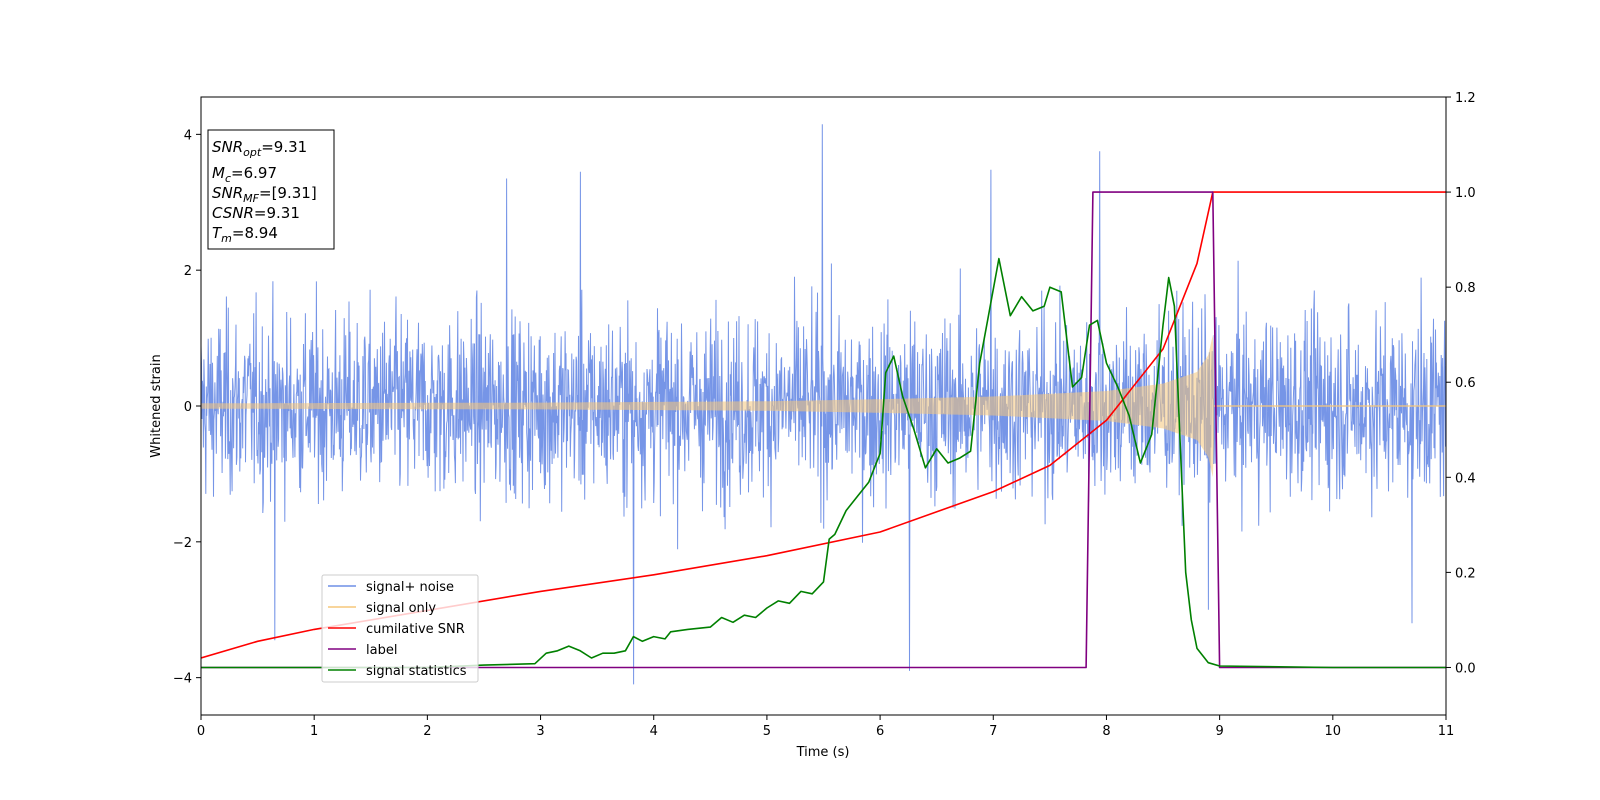  I want to click on info-mc: Mc=6.97, so click(244, 174).